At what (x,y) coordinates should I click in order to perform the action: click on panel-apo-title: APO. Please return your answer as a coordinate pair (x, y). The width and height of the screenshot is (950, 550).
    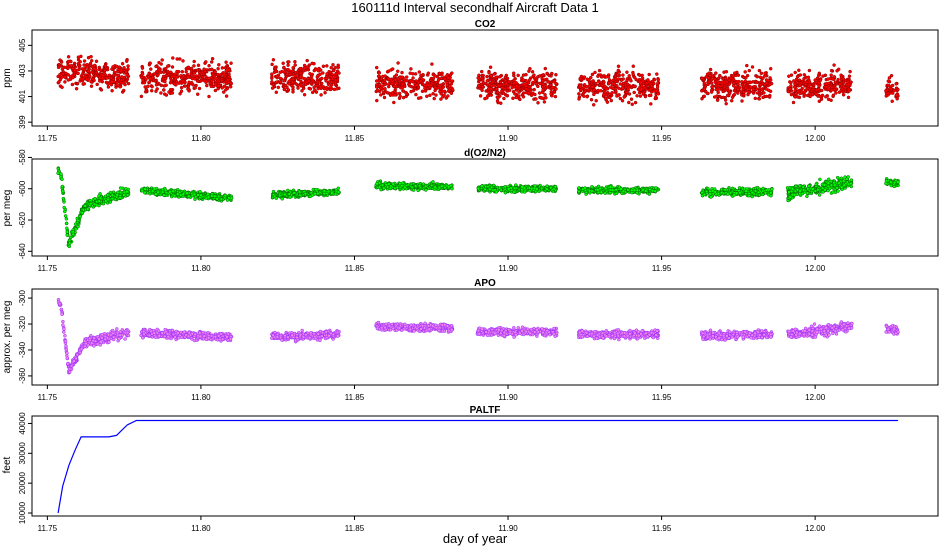
    Looking at the image, I should click on (485, 283).